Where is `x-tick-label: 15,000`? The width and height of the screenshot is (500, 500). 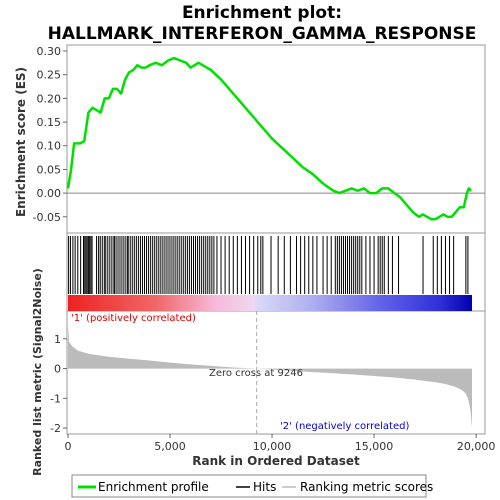 x-tick-label: 15,000 is located at coordinates (374, 446).